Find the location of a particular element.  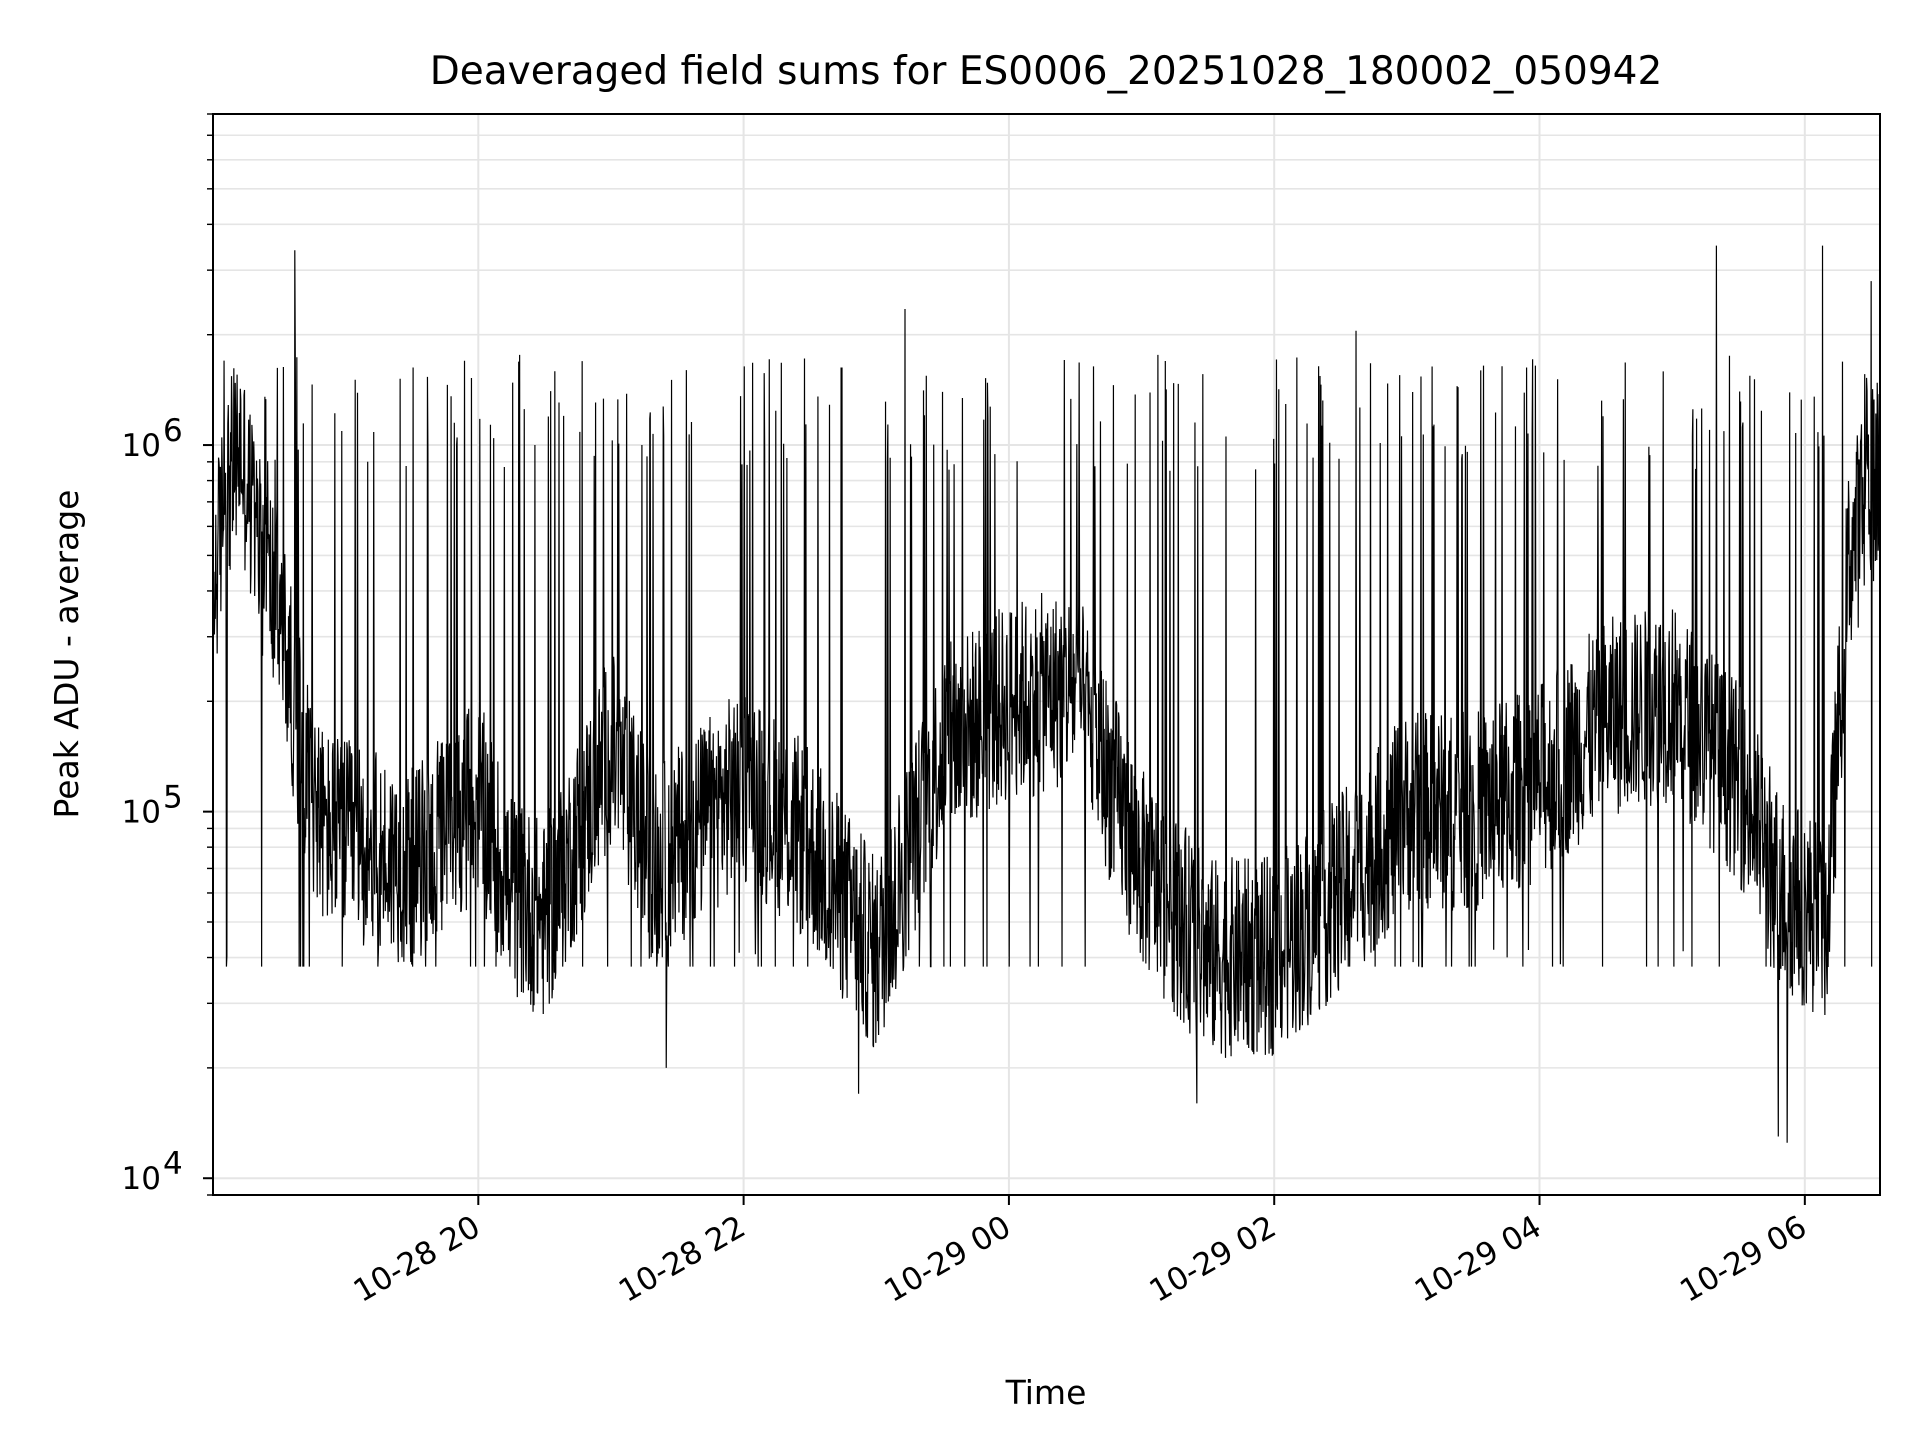

x-axis-label: Time is located at coordinates (1046, 1392).